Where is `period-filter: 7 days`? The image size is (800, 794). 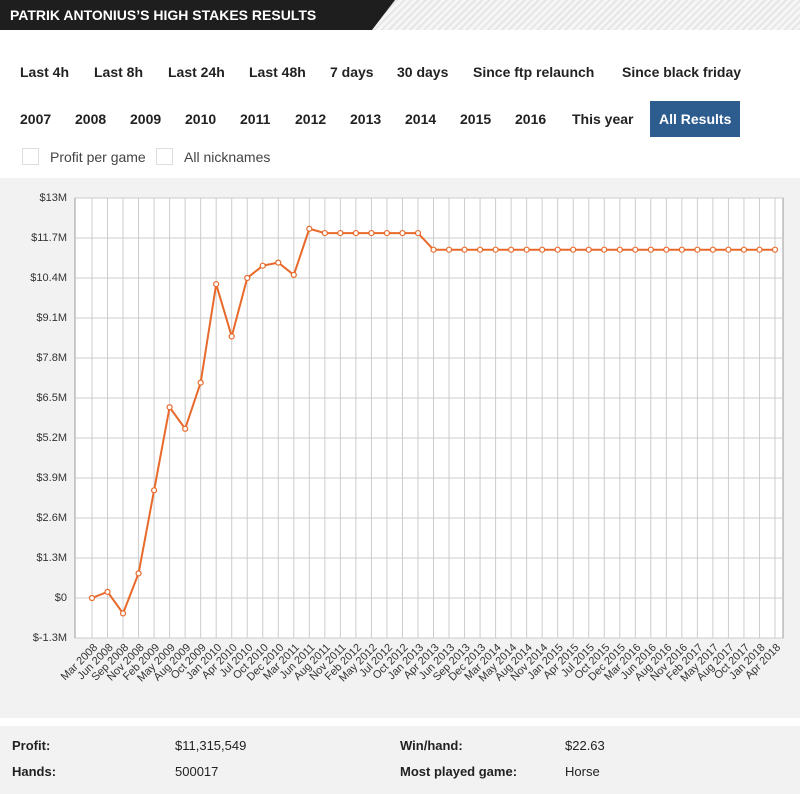
period-filter: 7 days is located at coordinates (352, 72).